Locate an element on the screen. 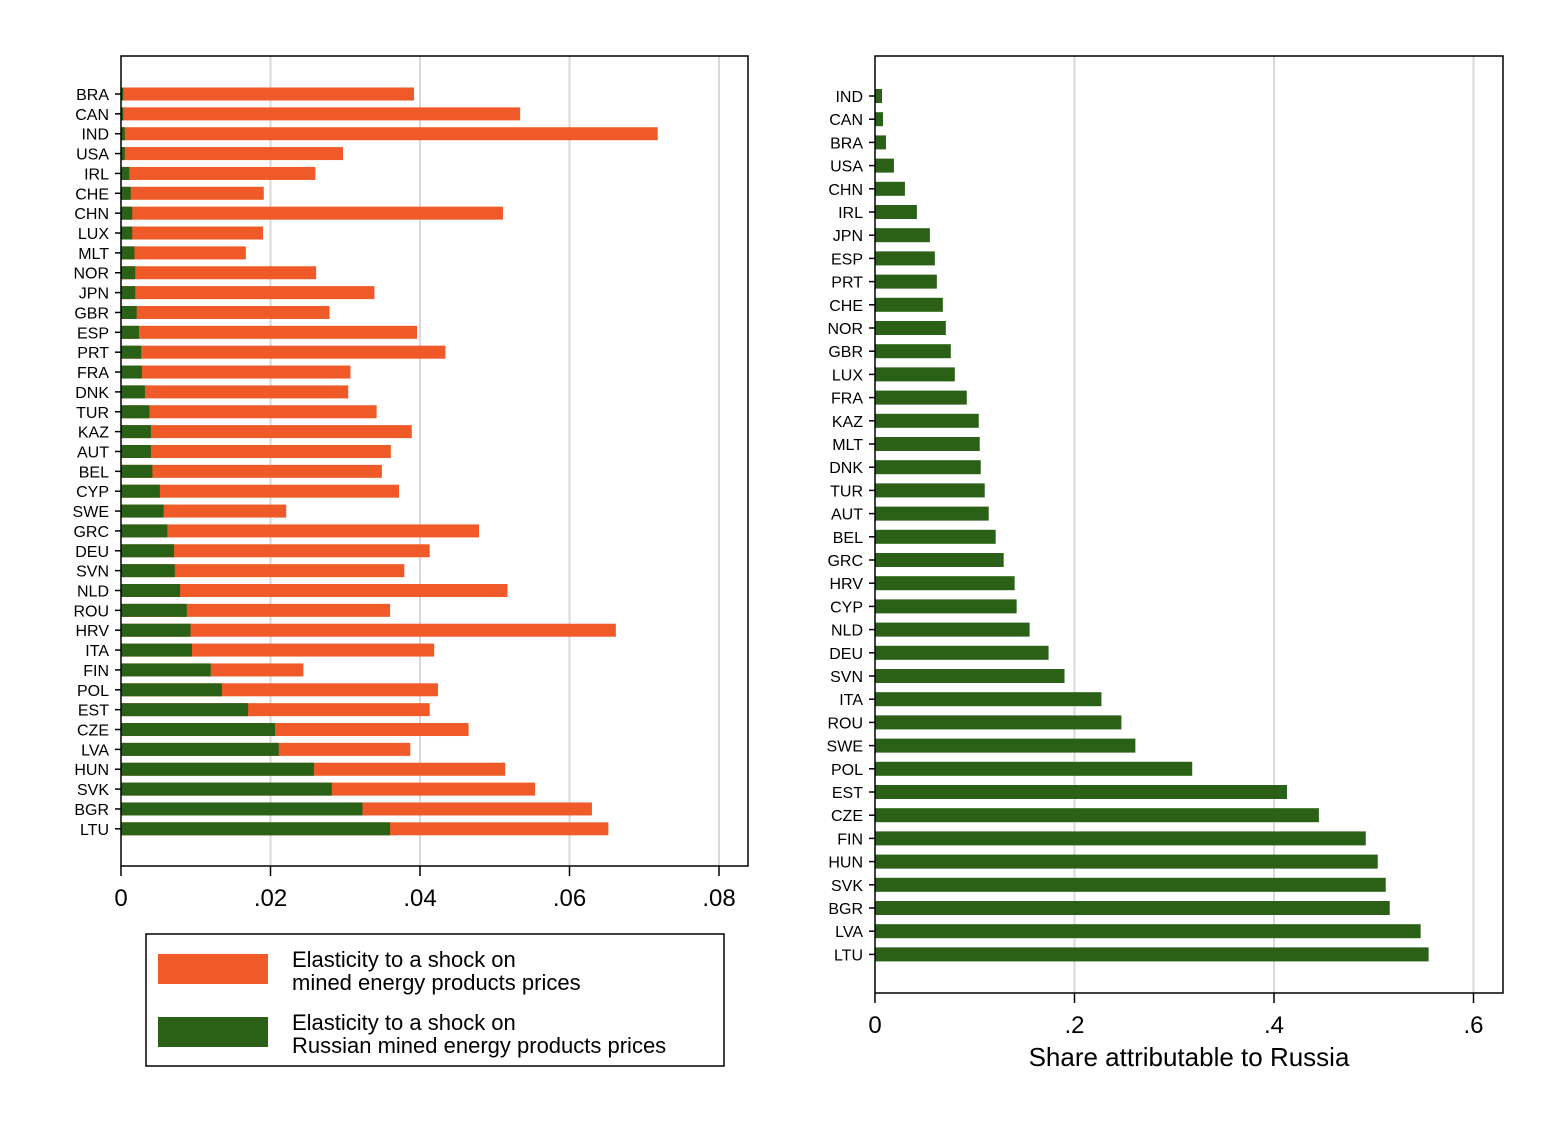 The height and width of the screenshot is (1134, 1560). x-tick-label: .6 is located at coordinates (1473, 1025).